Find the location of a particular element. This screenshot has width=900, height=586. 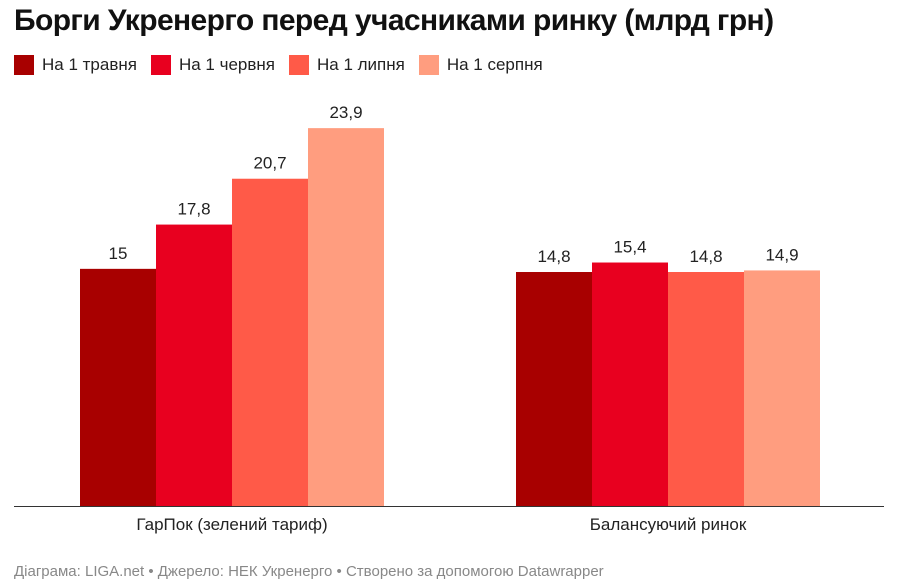

legend-item: На 1 червня is located at coordinates (212, 65).